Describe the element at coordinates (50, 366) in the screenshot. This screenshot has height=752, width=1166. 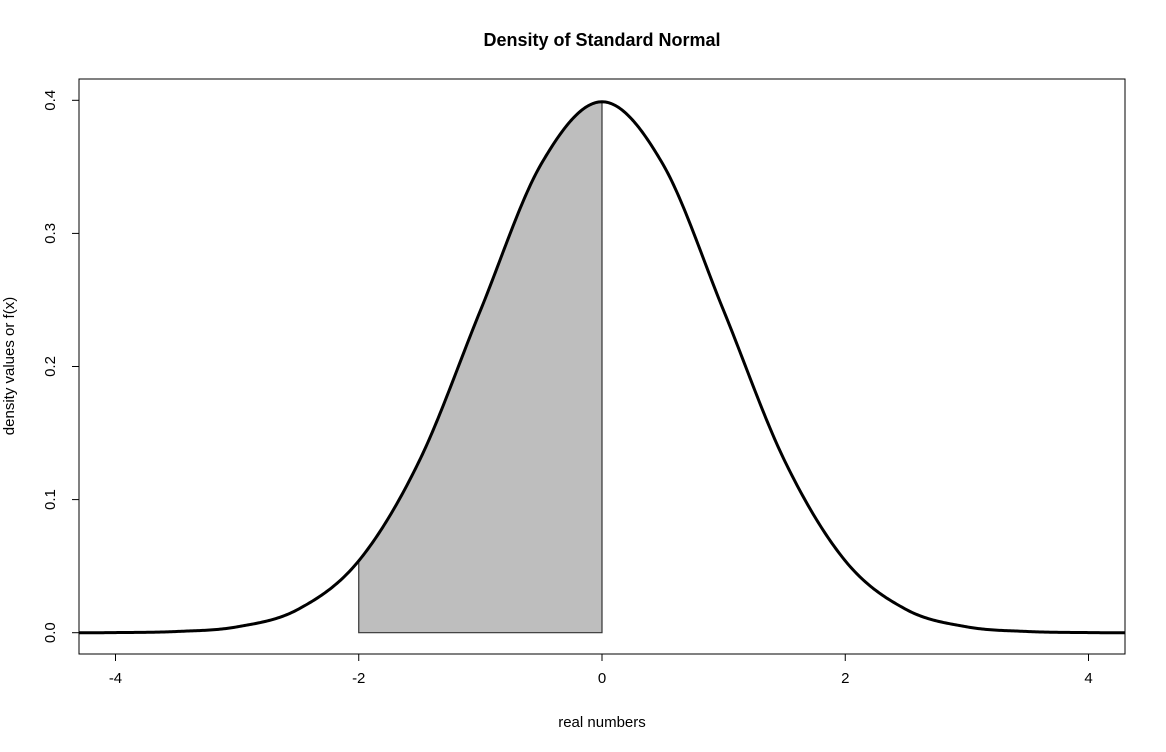
I see `y-tick-label: 0.2` at that location.